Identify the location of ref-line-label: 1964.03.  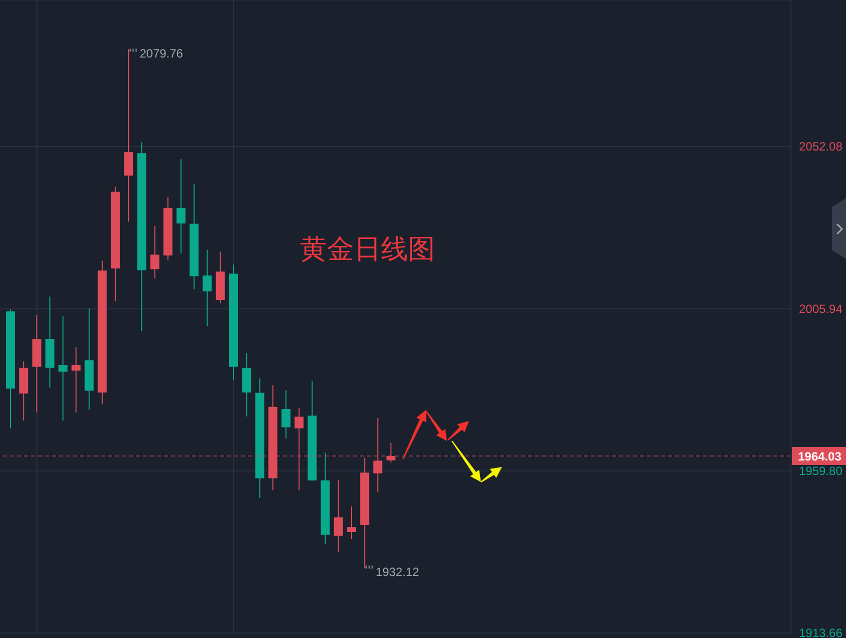
(820, 456).